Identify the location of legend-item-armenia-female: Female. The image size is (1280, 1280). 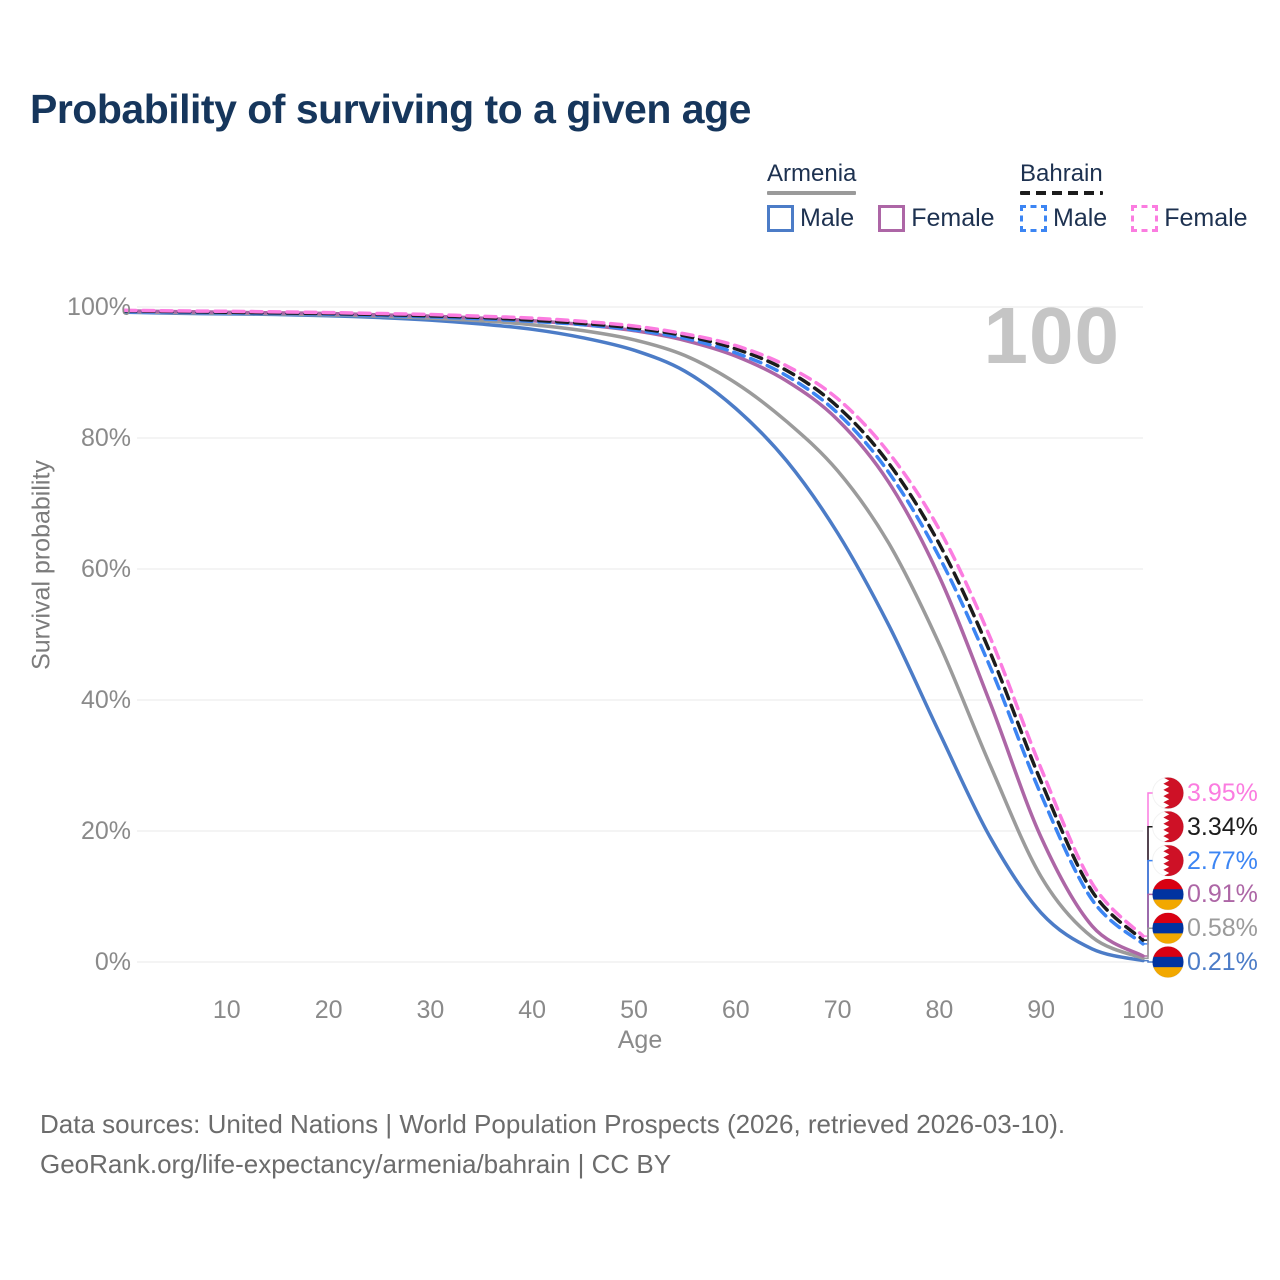
(936, 218).